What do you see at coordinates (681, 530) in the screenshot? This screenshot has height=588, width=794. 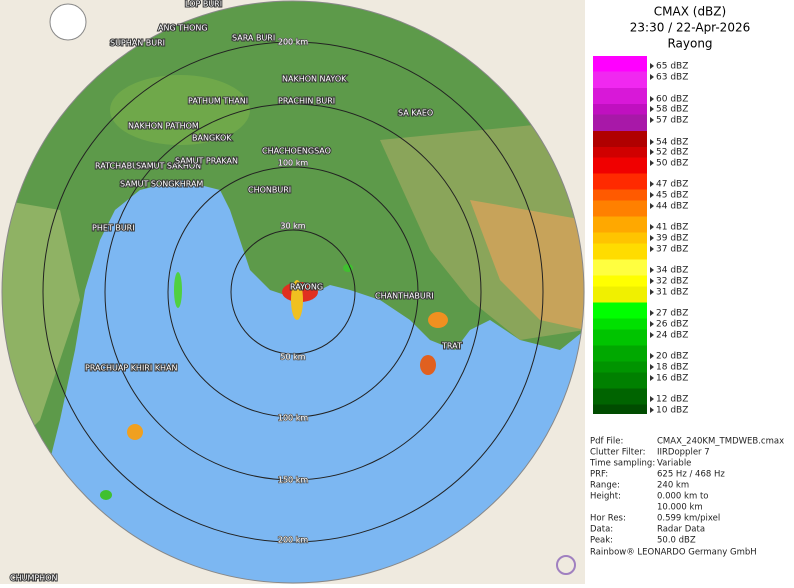 I see `info-value: Radar Data` at bounding box center [681, 530].